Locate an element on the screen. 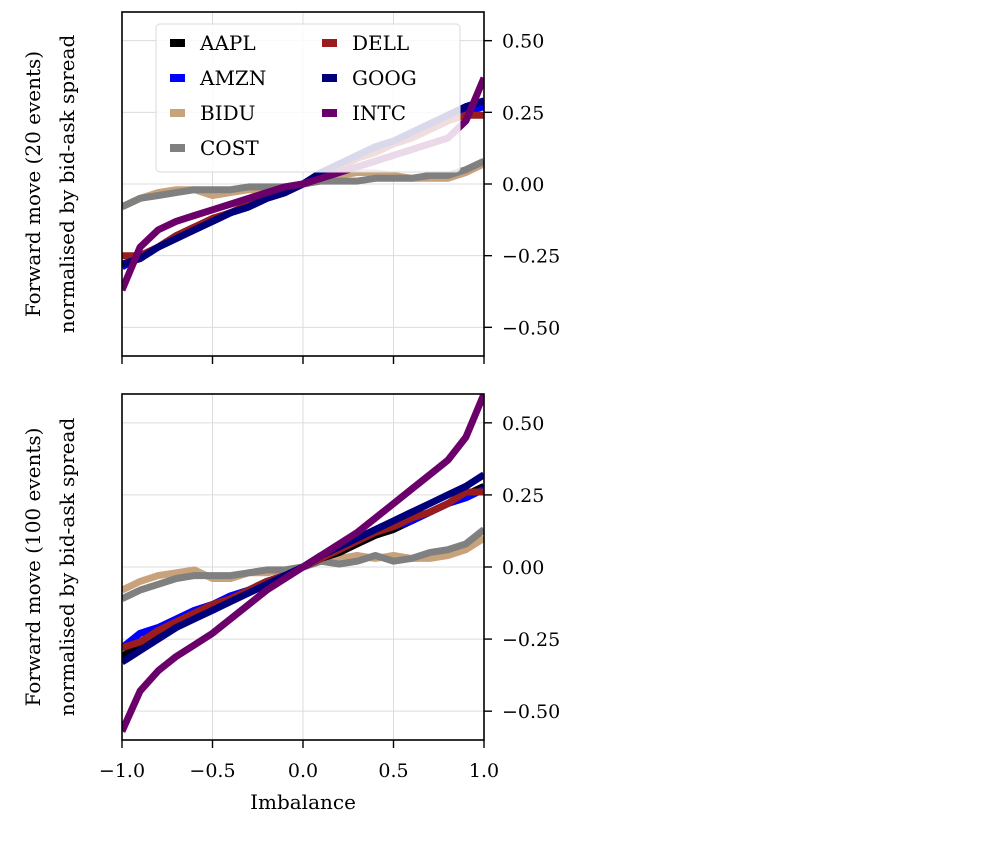  legend-label-cost: COST is located at coordinates (229, 148).